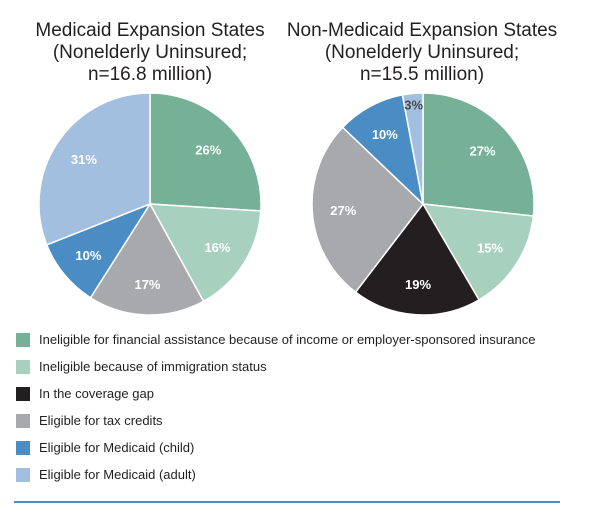  I want to click on slice-label: 19%, so click(418, 284).